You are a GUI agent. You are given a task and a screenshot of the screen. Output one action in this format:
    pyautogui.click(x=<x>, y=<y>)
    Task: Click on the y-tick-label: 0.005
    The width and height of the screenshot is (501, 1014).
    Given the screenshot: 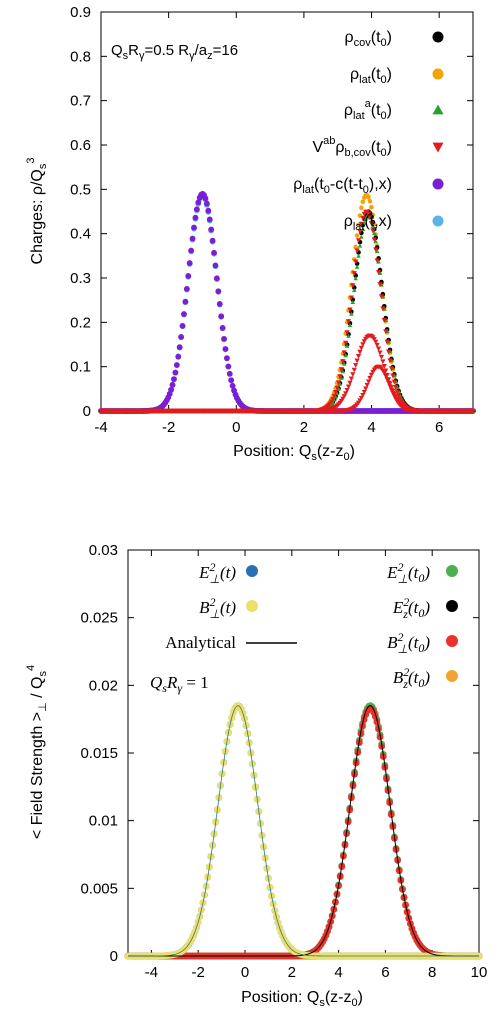 What is the action you would take?
    pyautogui.click(x=99, y=888)
    